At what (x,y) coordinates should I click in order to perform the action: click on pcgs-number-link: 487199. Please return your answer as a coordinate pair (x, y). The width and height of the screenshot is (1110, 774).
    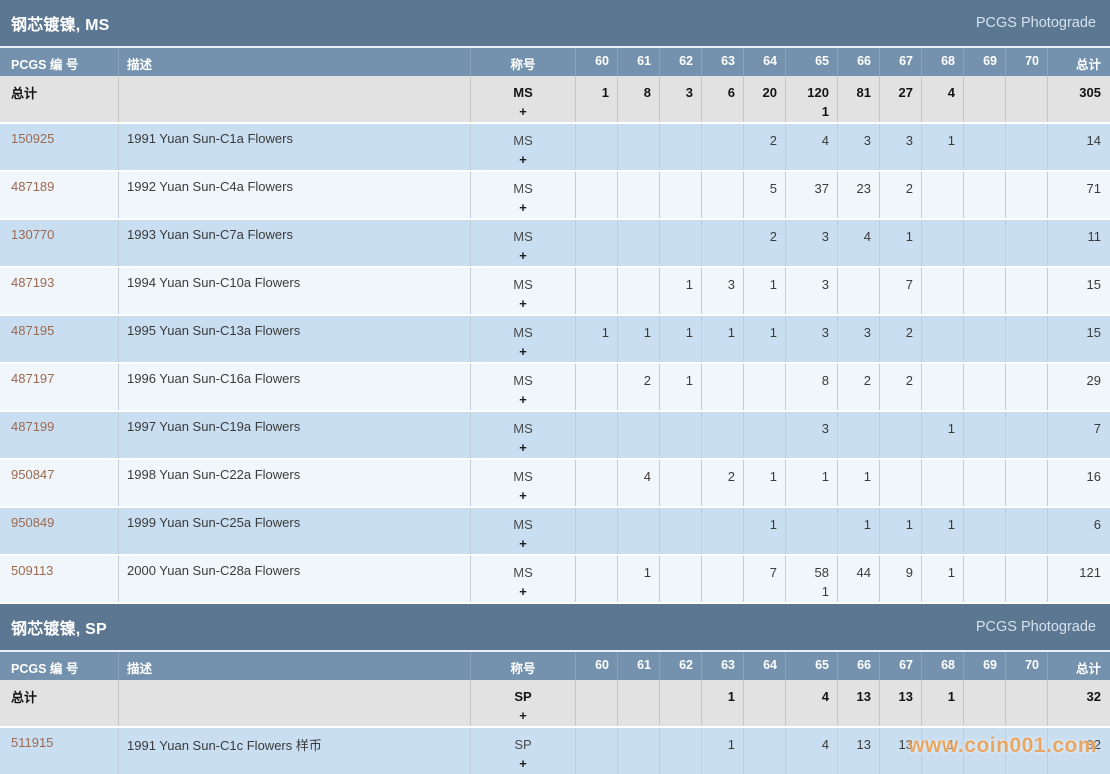
    Looking at the image, I should click on (33, 426).